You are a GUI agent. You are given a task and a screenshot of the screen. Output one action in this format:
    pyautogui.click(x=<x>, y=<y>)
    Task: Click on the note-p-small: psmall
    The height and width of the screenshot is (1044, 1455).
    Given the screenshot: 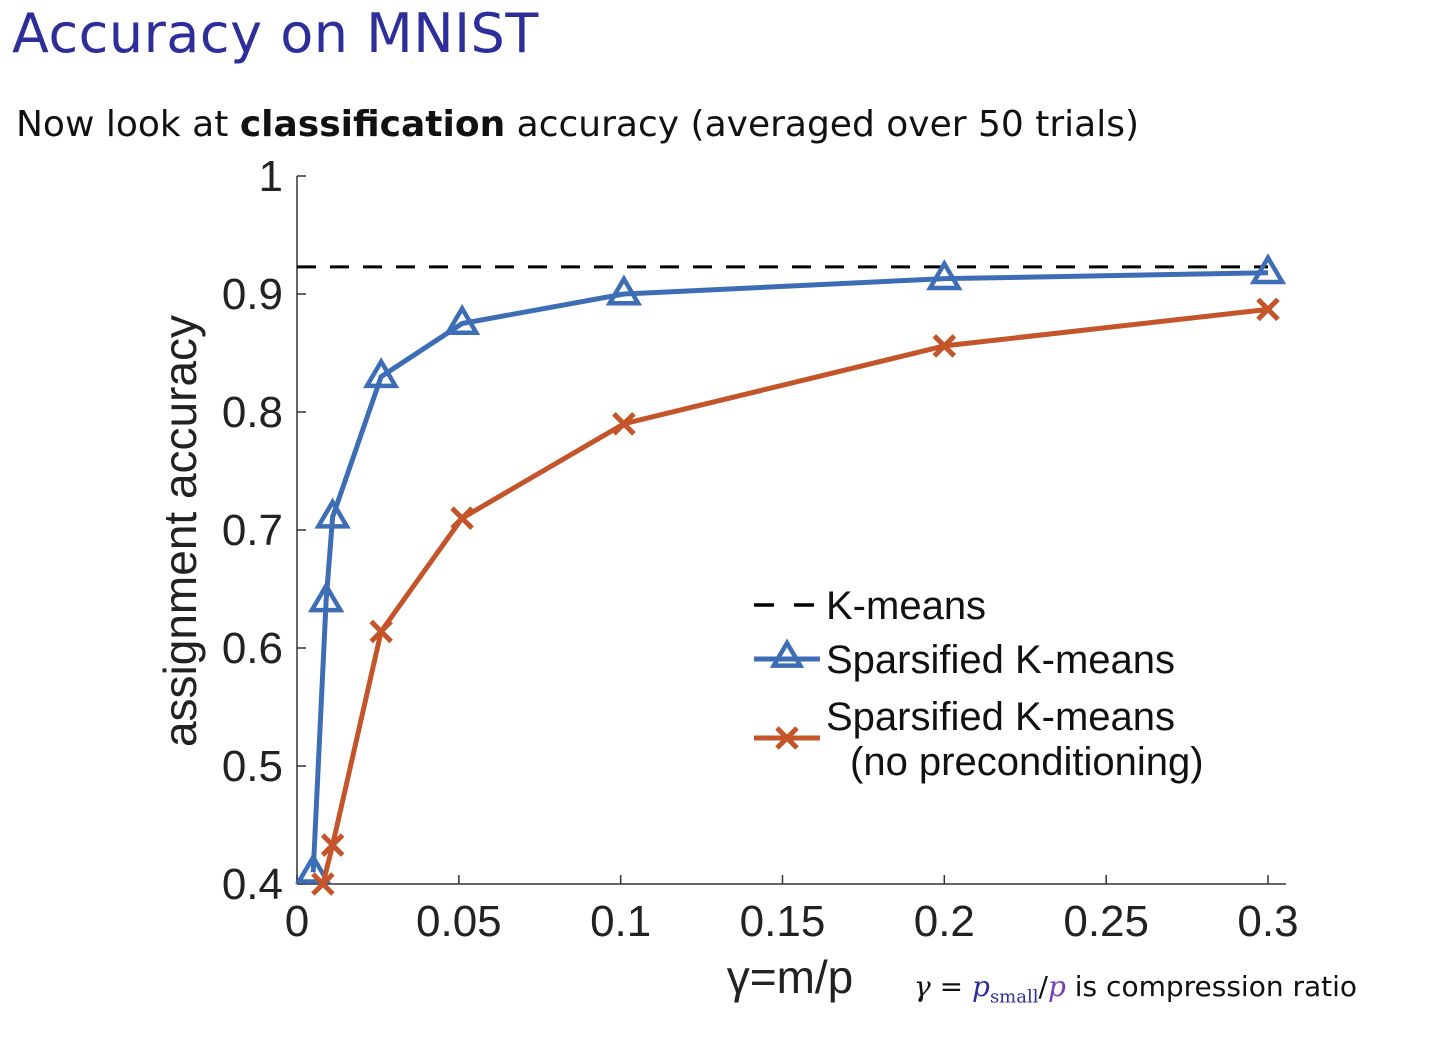 What is the action you would take?
    pyautogui.click(x=1005, y=986)
    